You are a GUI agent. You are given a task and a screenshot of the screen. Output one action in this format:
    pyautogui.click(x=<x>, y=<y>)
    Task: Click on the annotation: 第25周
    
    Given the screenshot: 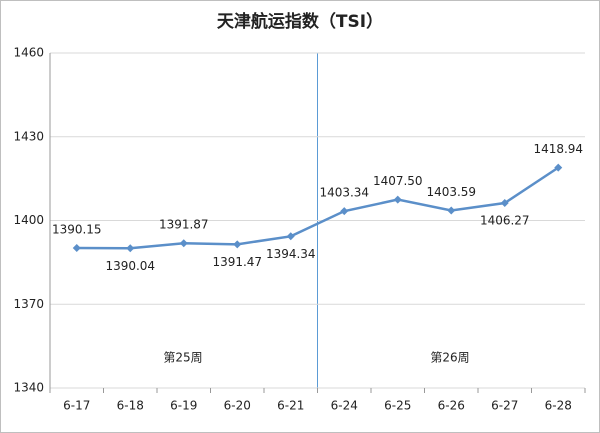 What is the action you would take?
    pyautogui.click(x=182, y=358)
    